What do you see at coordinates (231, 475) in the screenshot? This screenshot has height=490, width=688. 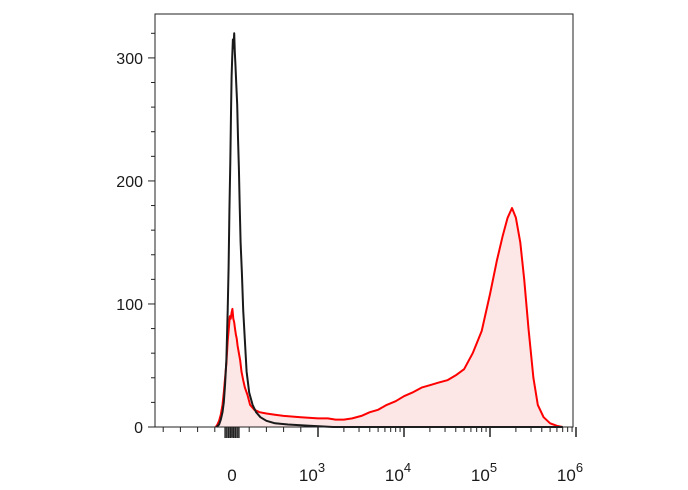 I see `x-tick-label: 0` at bounding box center [231, 475].